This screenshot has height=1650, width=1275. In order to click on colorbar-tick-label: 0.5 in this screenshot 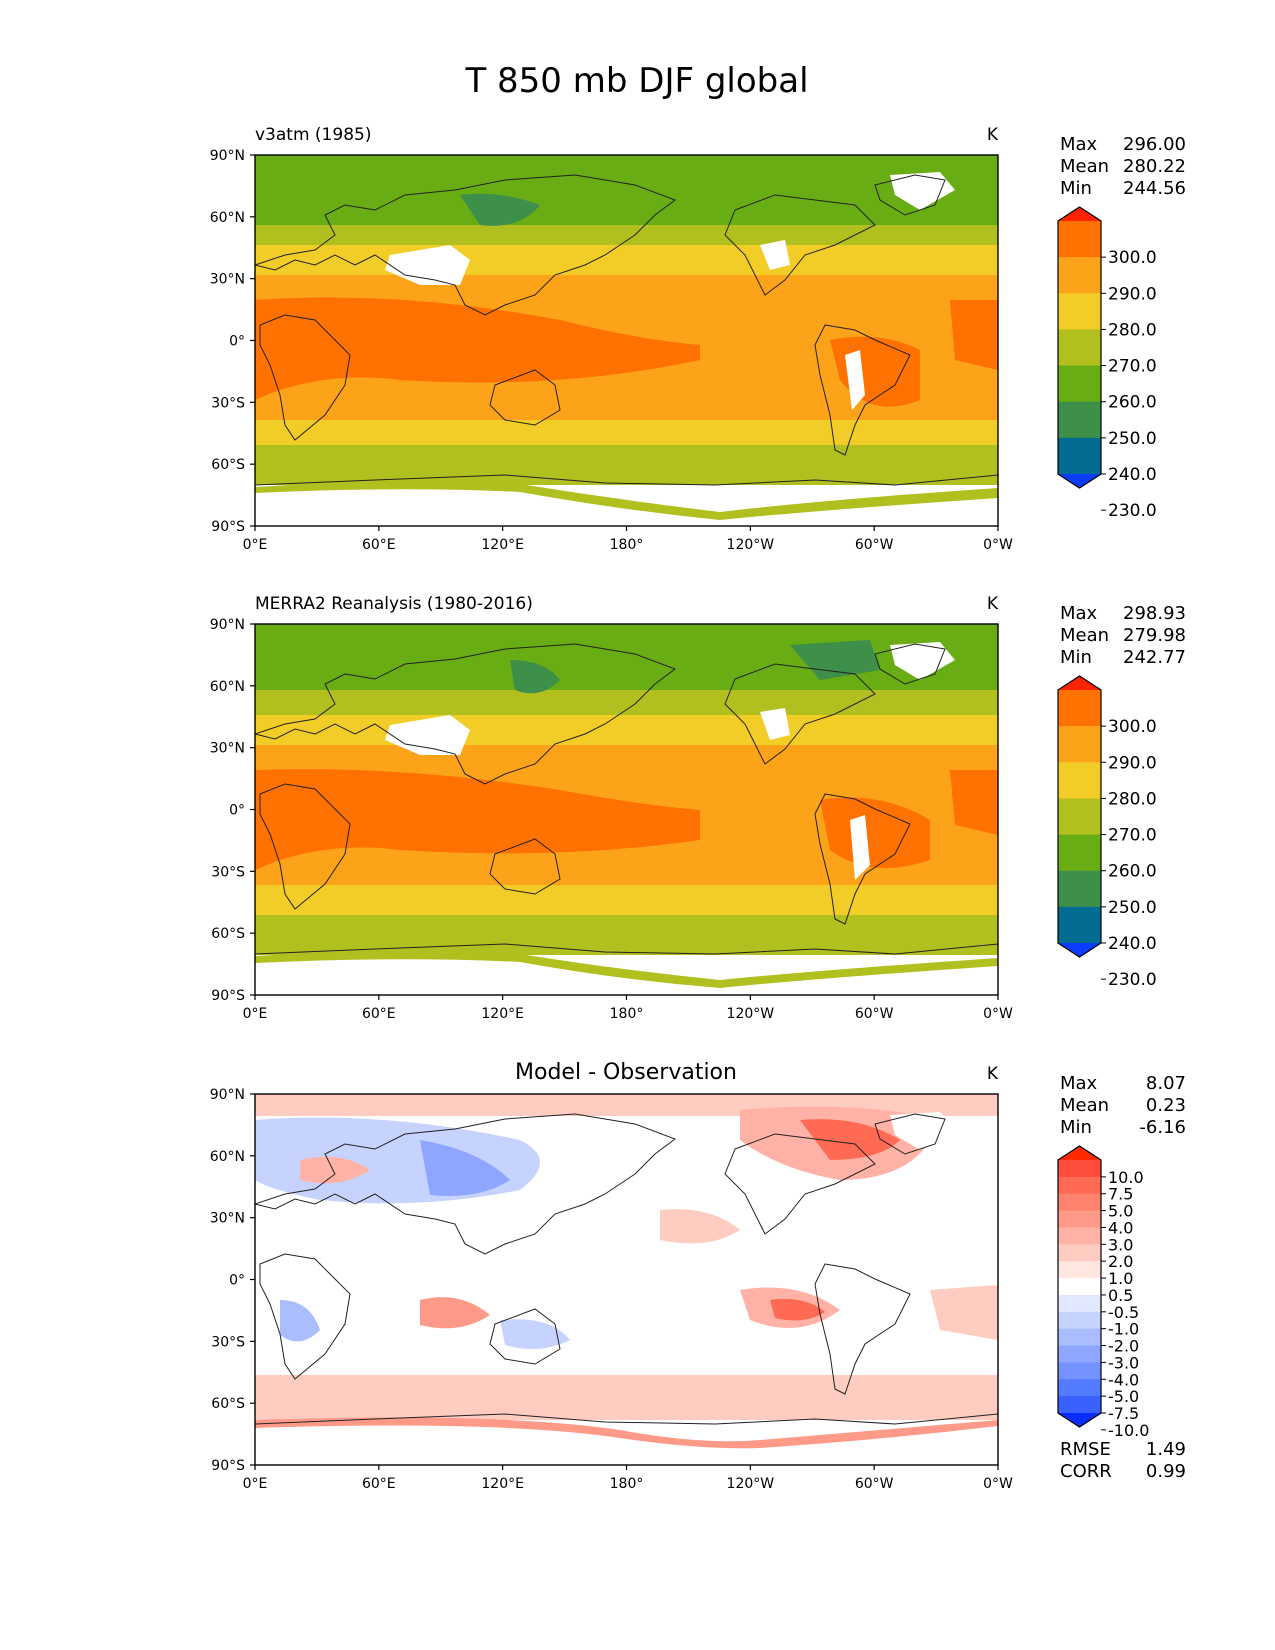, I will do `click(1120, 1295)`.